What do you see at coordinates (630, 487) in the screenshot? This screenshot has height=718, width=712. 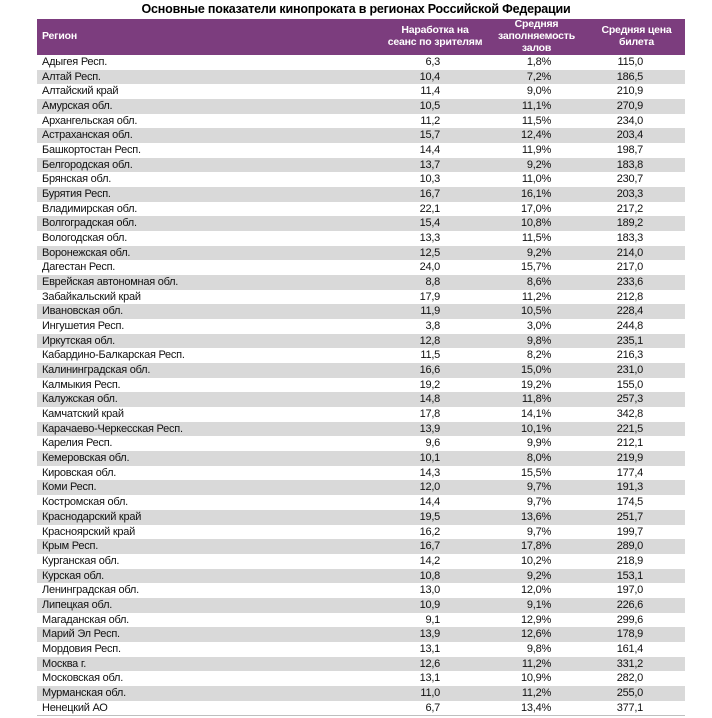 I see `ticket-price-cell: 191,3` at bounding box center [630, 487].